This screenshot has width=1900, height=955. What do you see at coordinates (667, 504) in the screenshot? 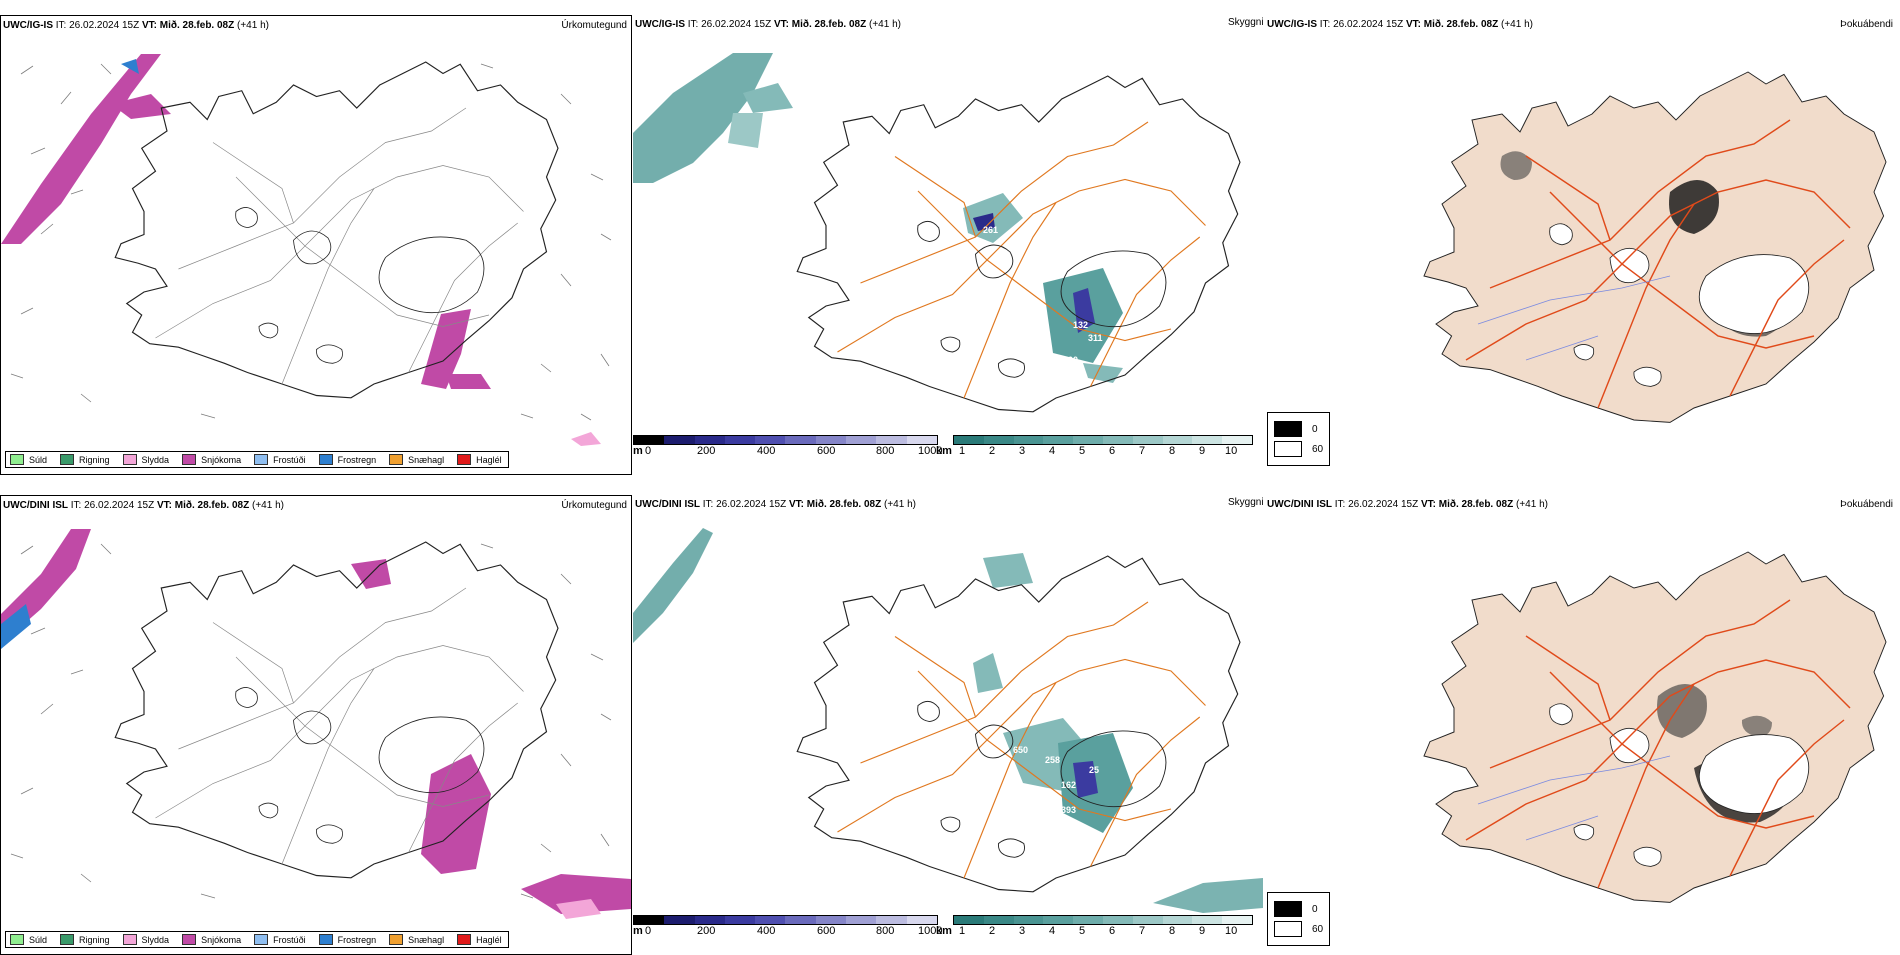
I see `model-name: UWC/DINI ISL` at bounding box center [667, 504].